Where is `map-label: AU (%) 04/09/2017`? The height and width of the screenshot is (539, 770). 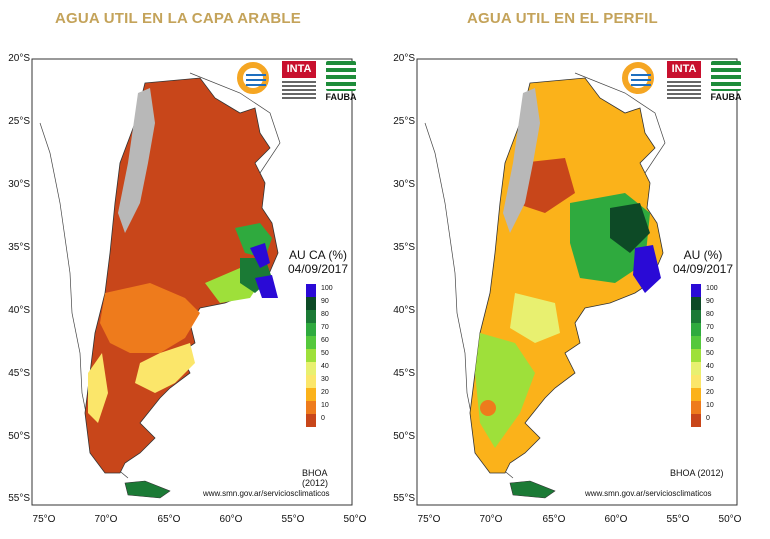
map-label: AU (%) 04/09/2017 is located at coordinates (703, 262).